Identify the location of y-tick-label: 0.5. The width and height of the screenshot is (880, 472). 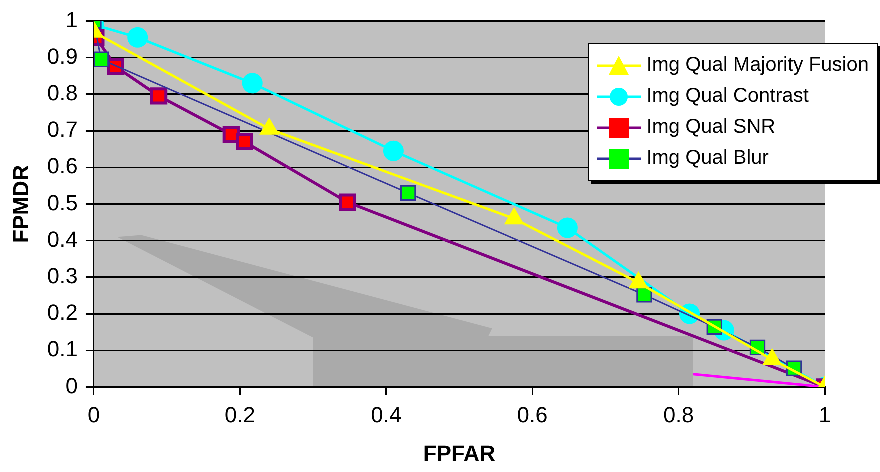
(62, 203).